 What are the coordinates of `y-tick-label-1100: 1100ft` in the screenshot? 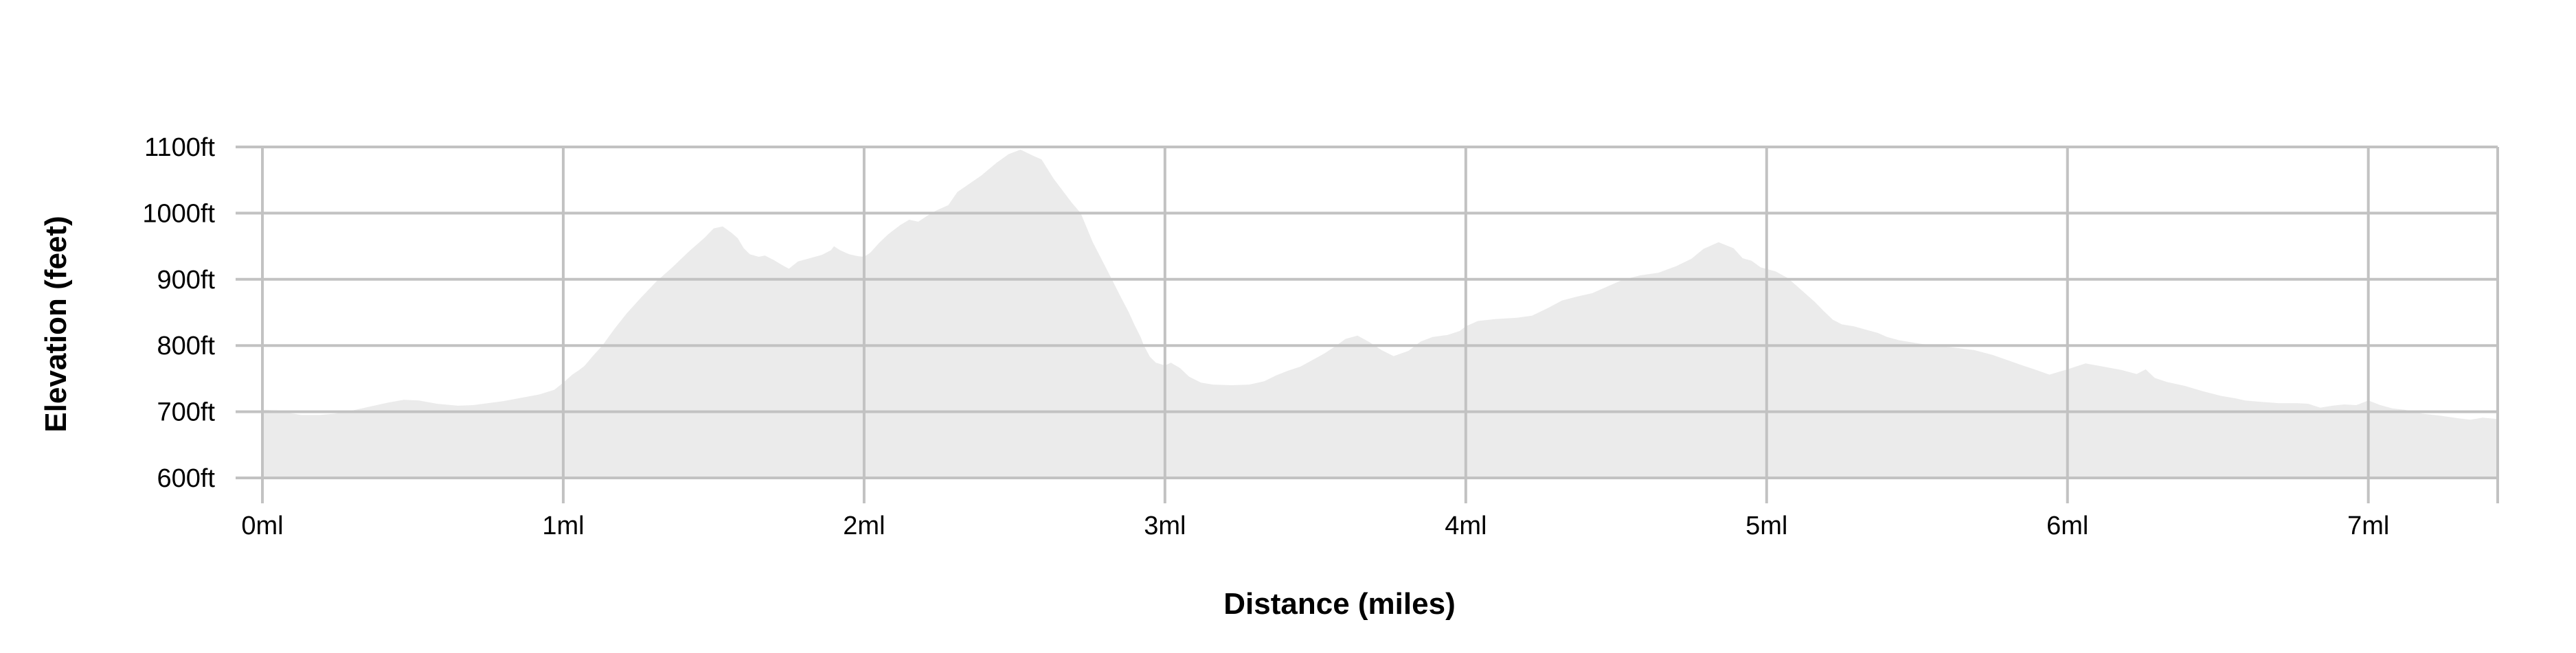 It's located at (179, 147).